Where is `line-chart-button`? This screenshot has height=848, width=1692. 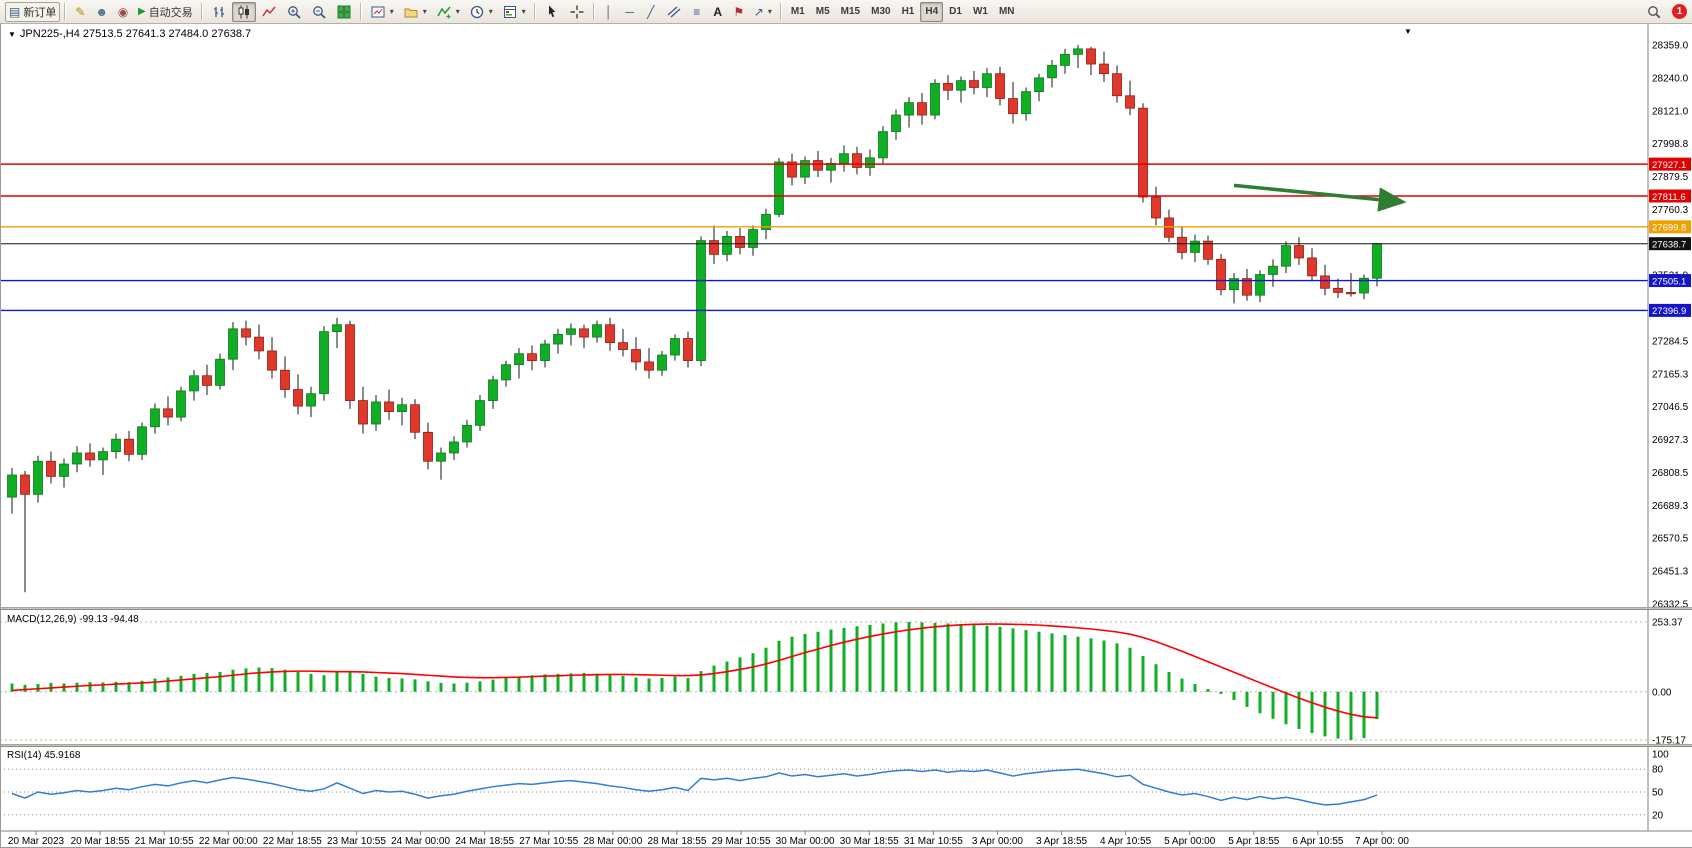 line-chart-button is located at coordinates (269, 12).